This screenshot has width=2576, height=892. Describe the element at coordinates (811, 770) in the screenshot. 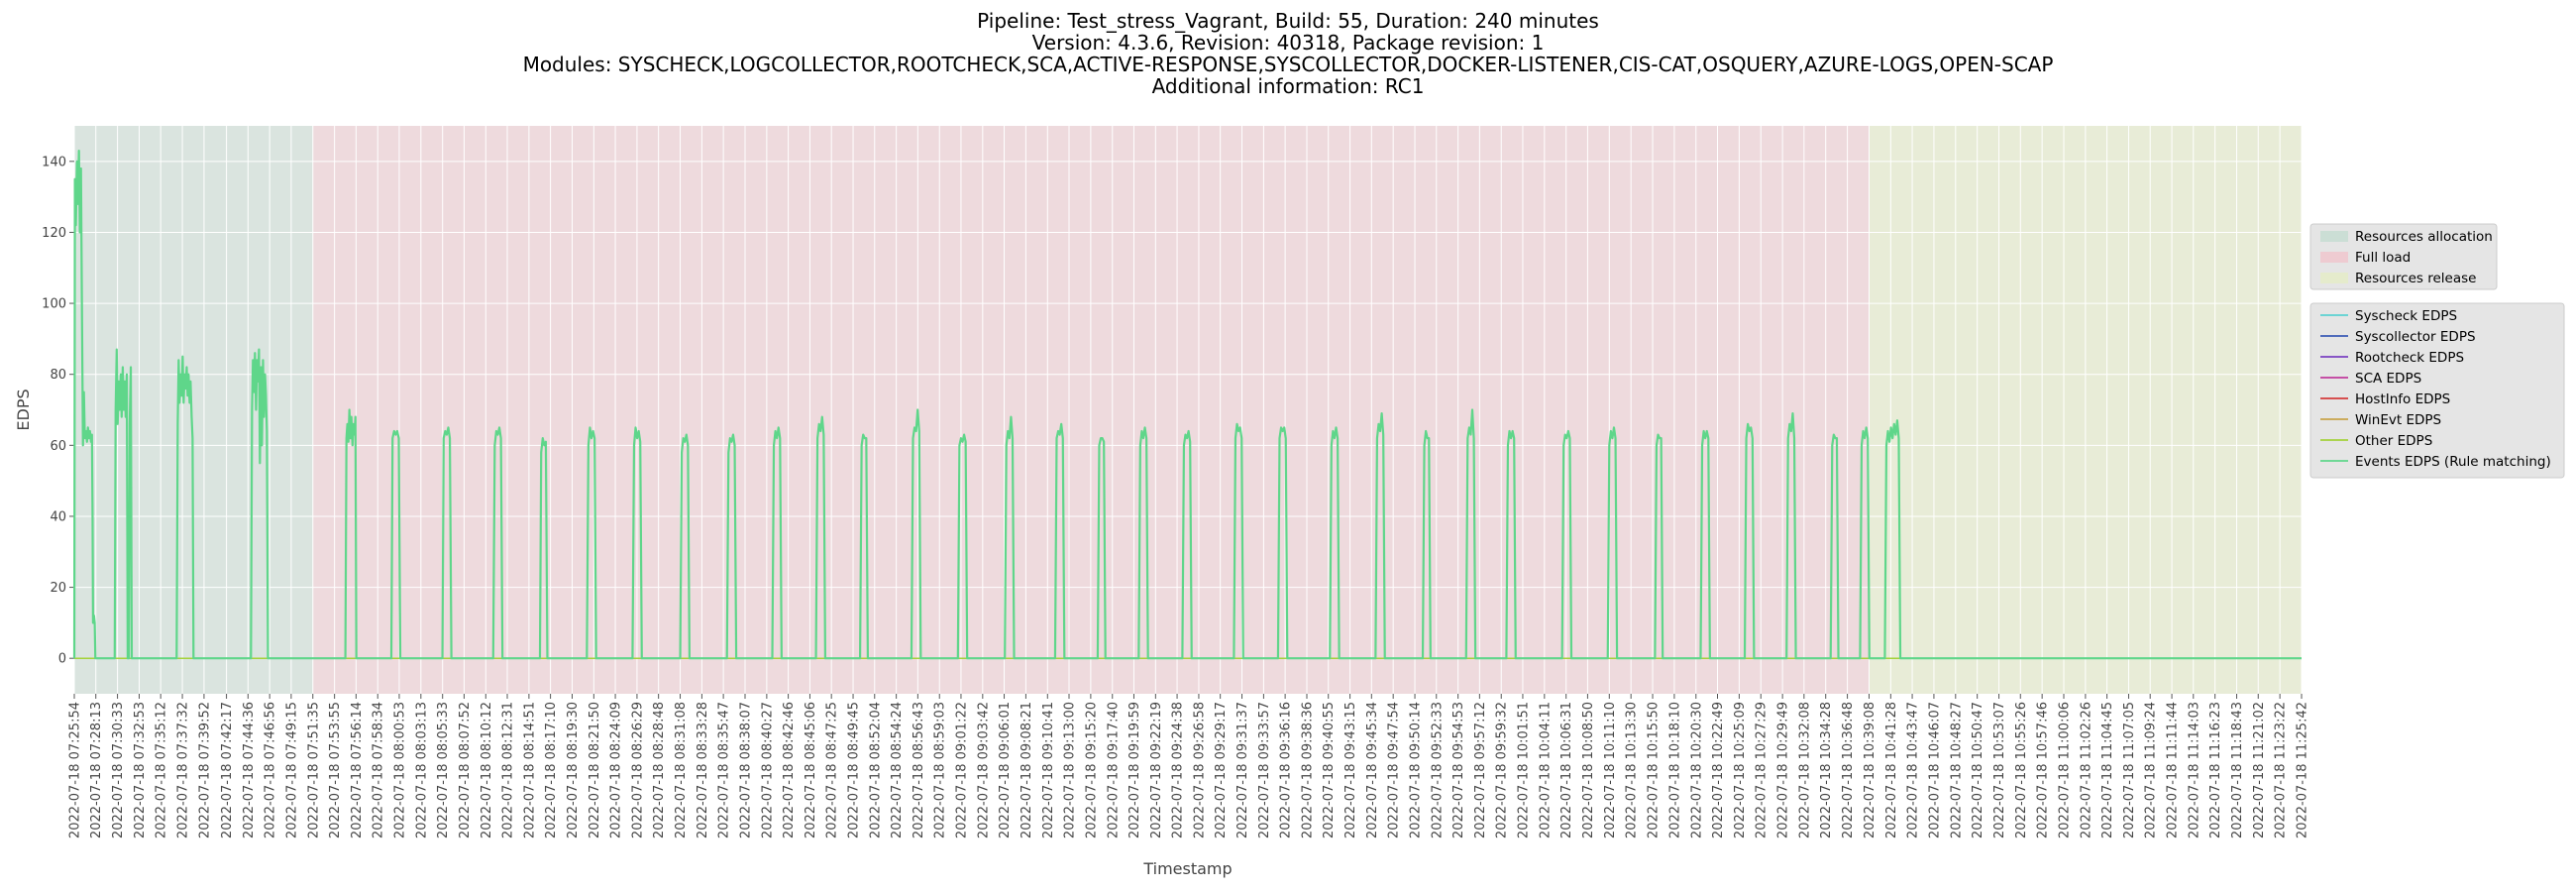

I see `x-tick-label: 2022-07-18 08:45:06` at that location.